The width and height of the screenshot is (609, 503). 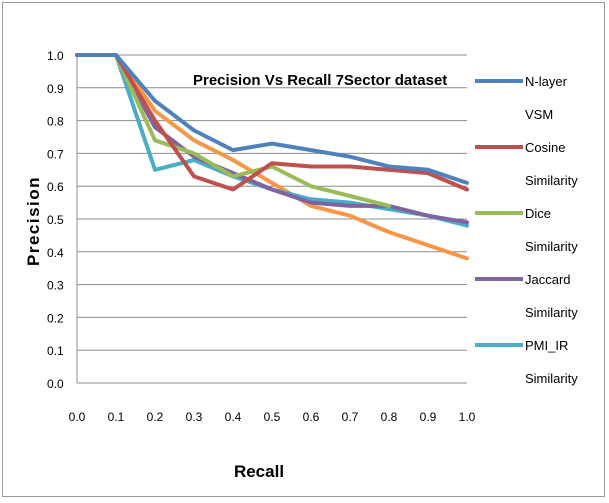 What do you see at coordinates (546, 81) in the screenshot?
I see `legend-label: N-layer` at bounding box center [546, 81].